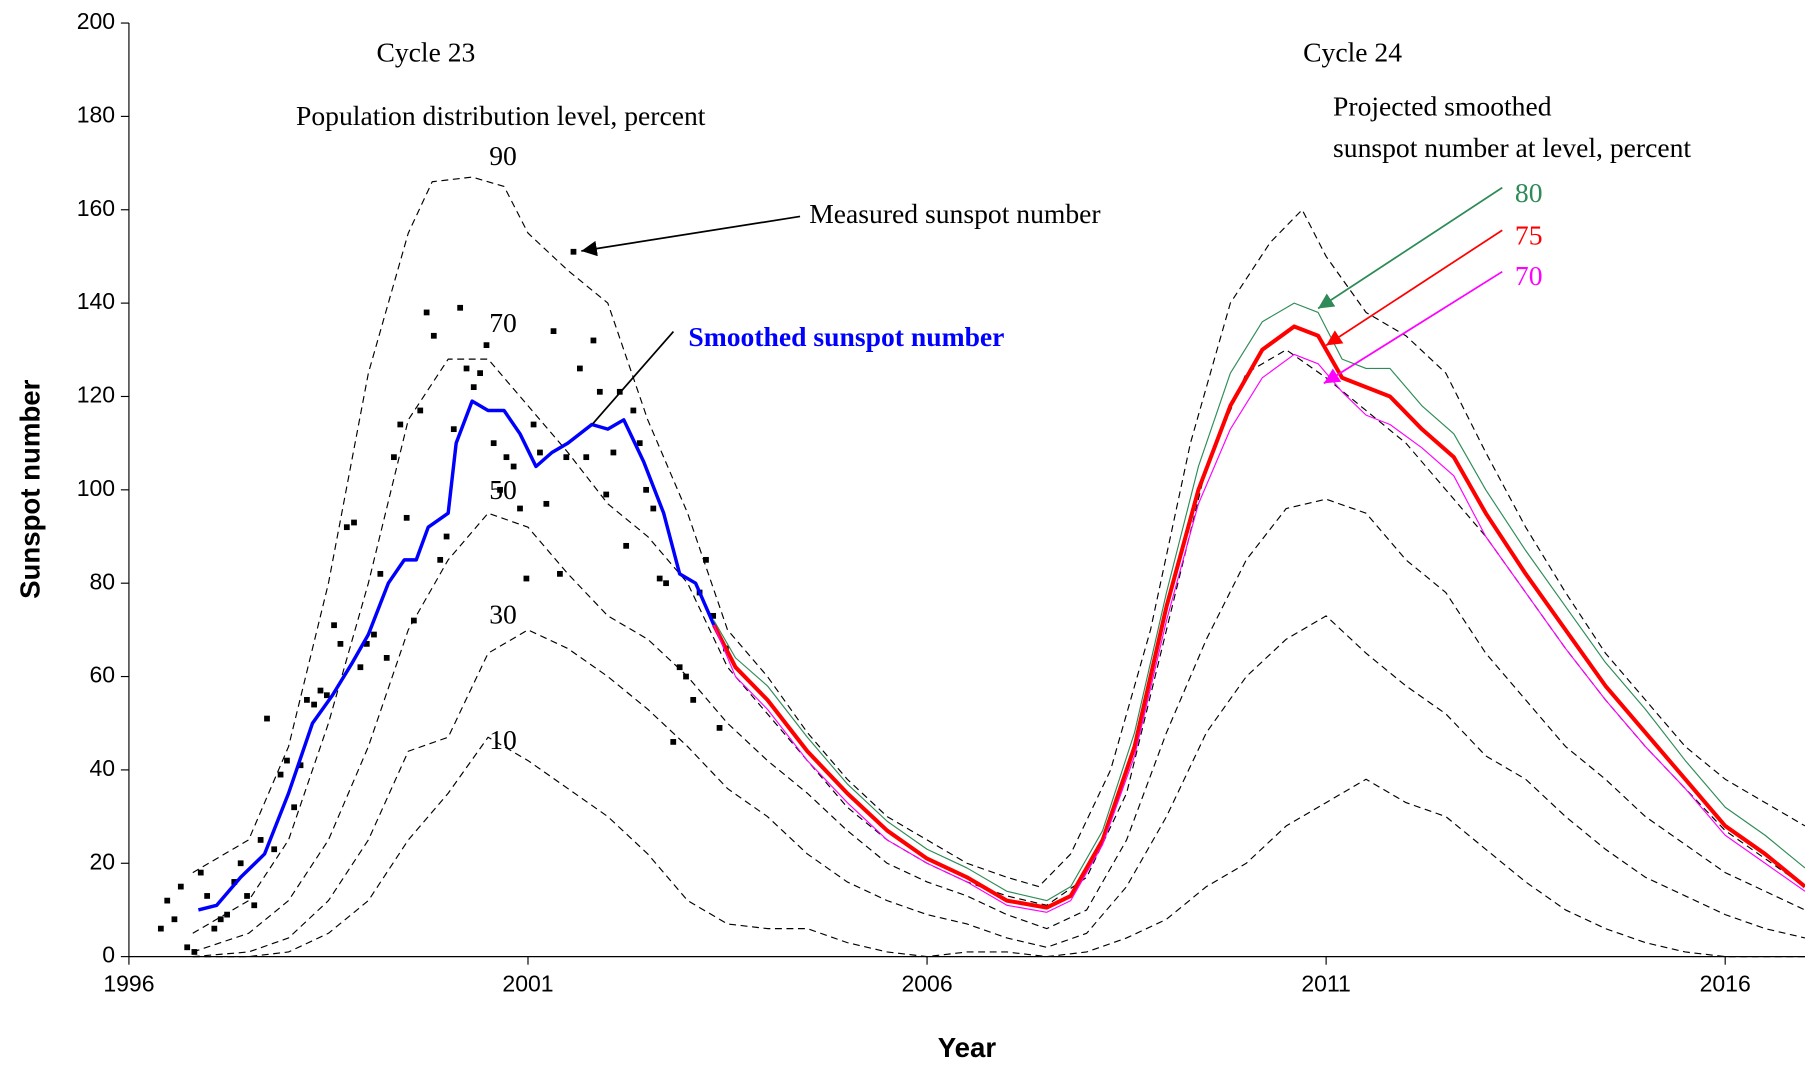  Describe the element at coordinates (1529, 235) in the screenshot. I see `series-label: 75` at that location.